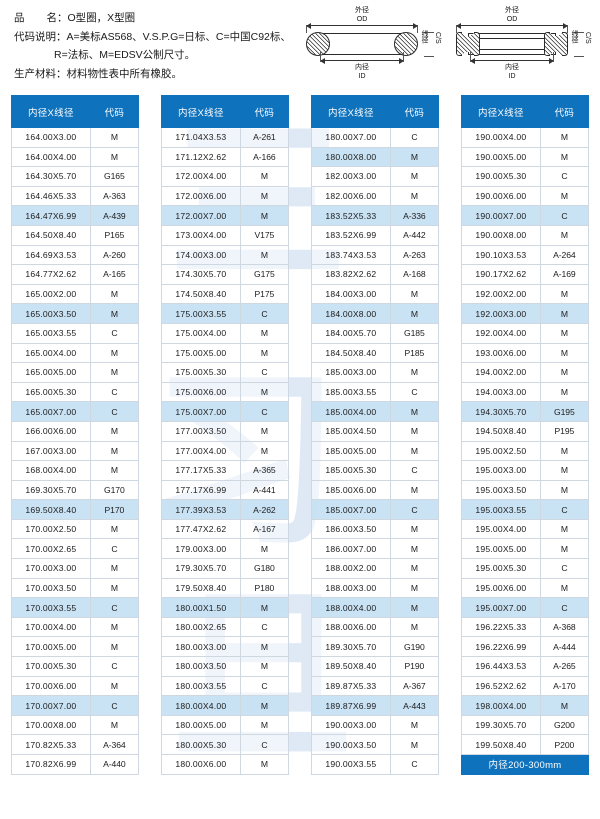  Describe the element at coordinates (201, 627) in the screenshot. I see `cell-size: 180.00X2.65` at that location.